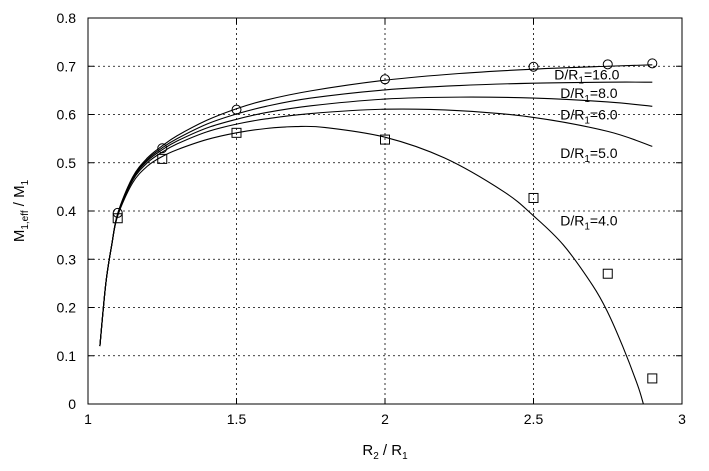 This screenshot has width=709, height=471. Describe the element at coordinates (385, 419) in the screenshot. I see `x-tick-label: 2` at that location.